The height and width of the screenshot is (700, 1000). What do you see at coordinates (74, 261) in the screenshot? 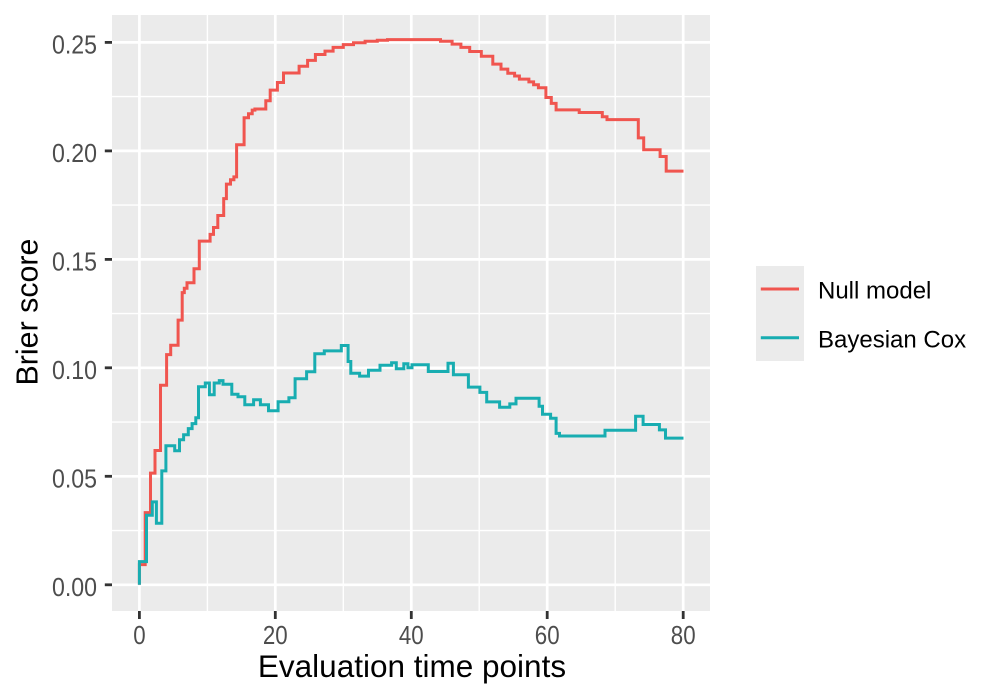
I see `svg-text: 0.15` at bounding box center [74, 261].